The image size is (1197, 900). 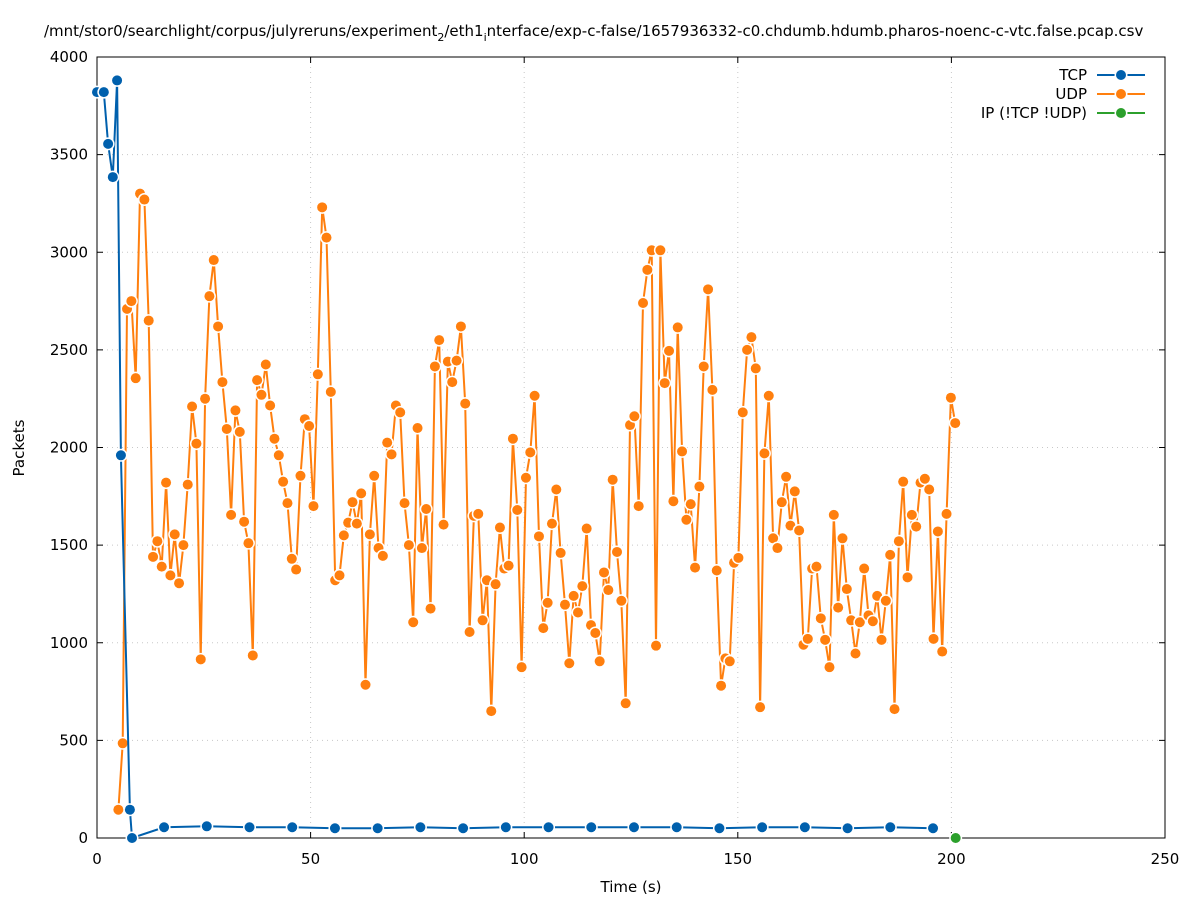 I want to click on x-tick-label: 250, so click(x=1165, y=859).